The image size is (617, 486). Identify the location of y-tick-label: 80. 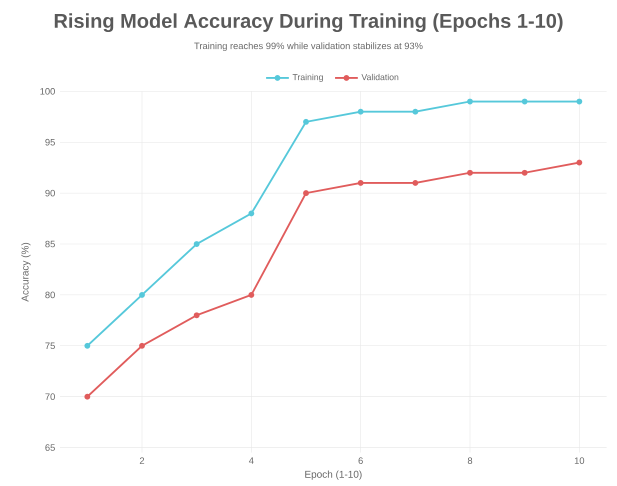
(50, 295).